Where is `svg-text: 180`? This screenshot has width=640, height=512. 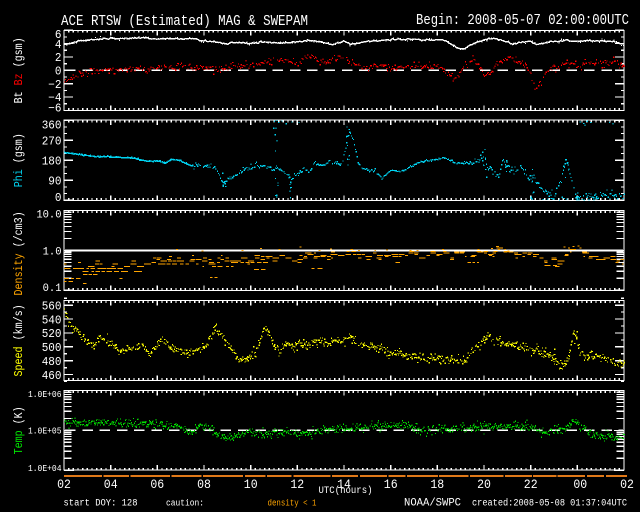 svg-text: 180 is located at coordinates (52, 162).